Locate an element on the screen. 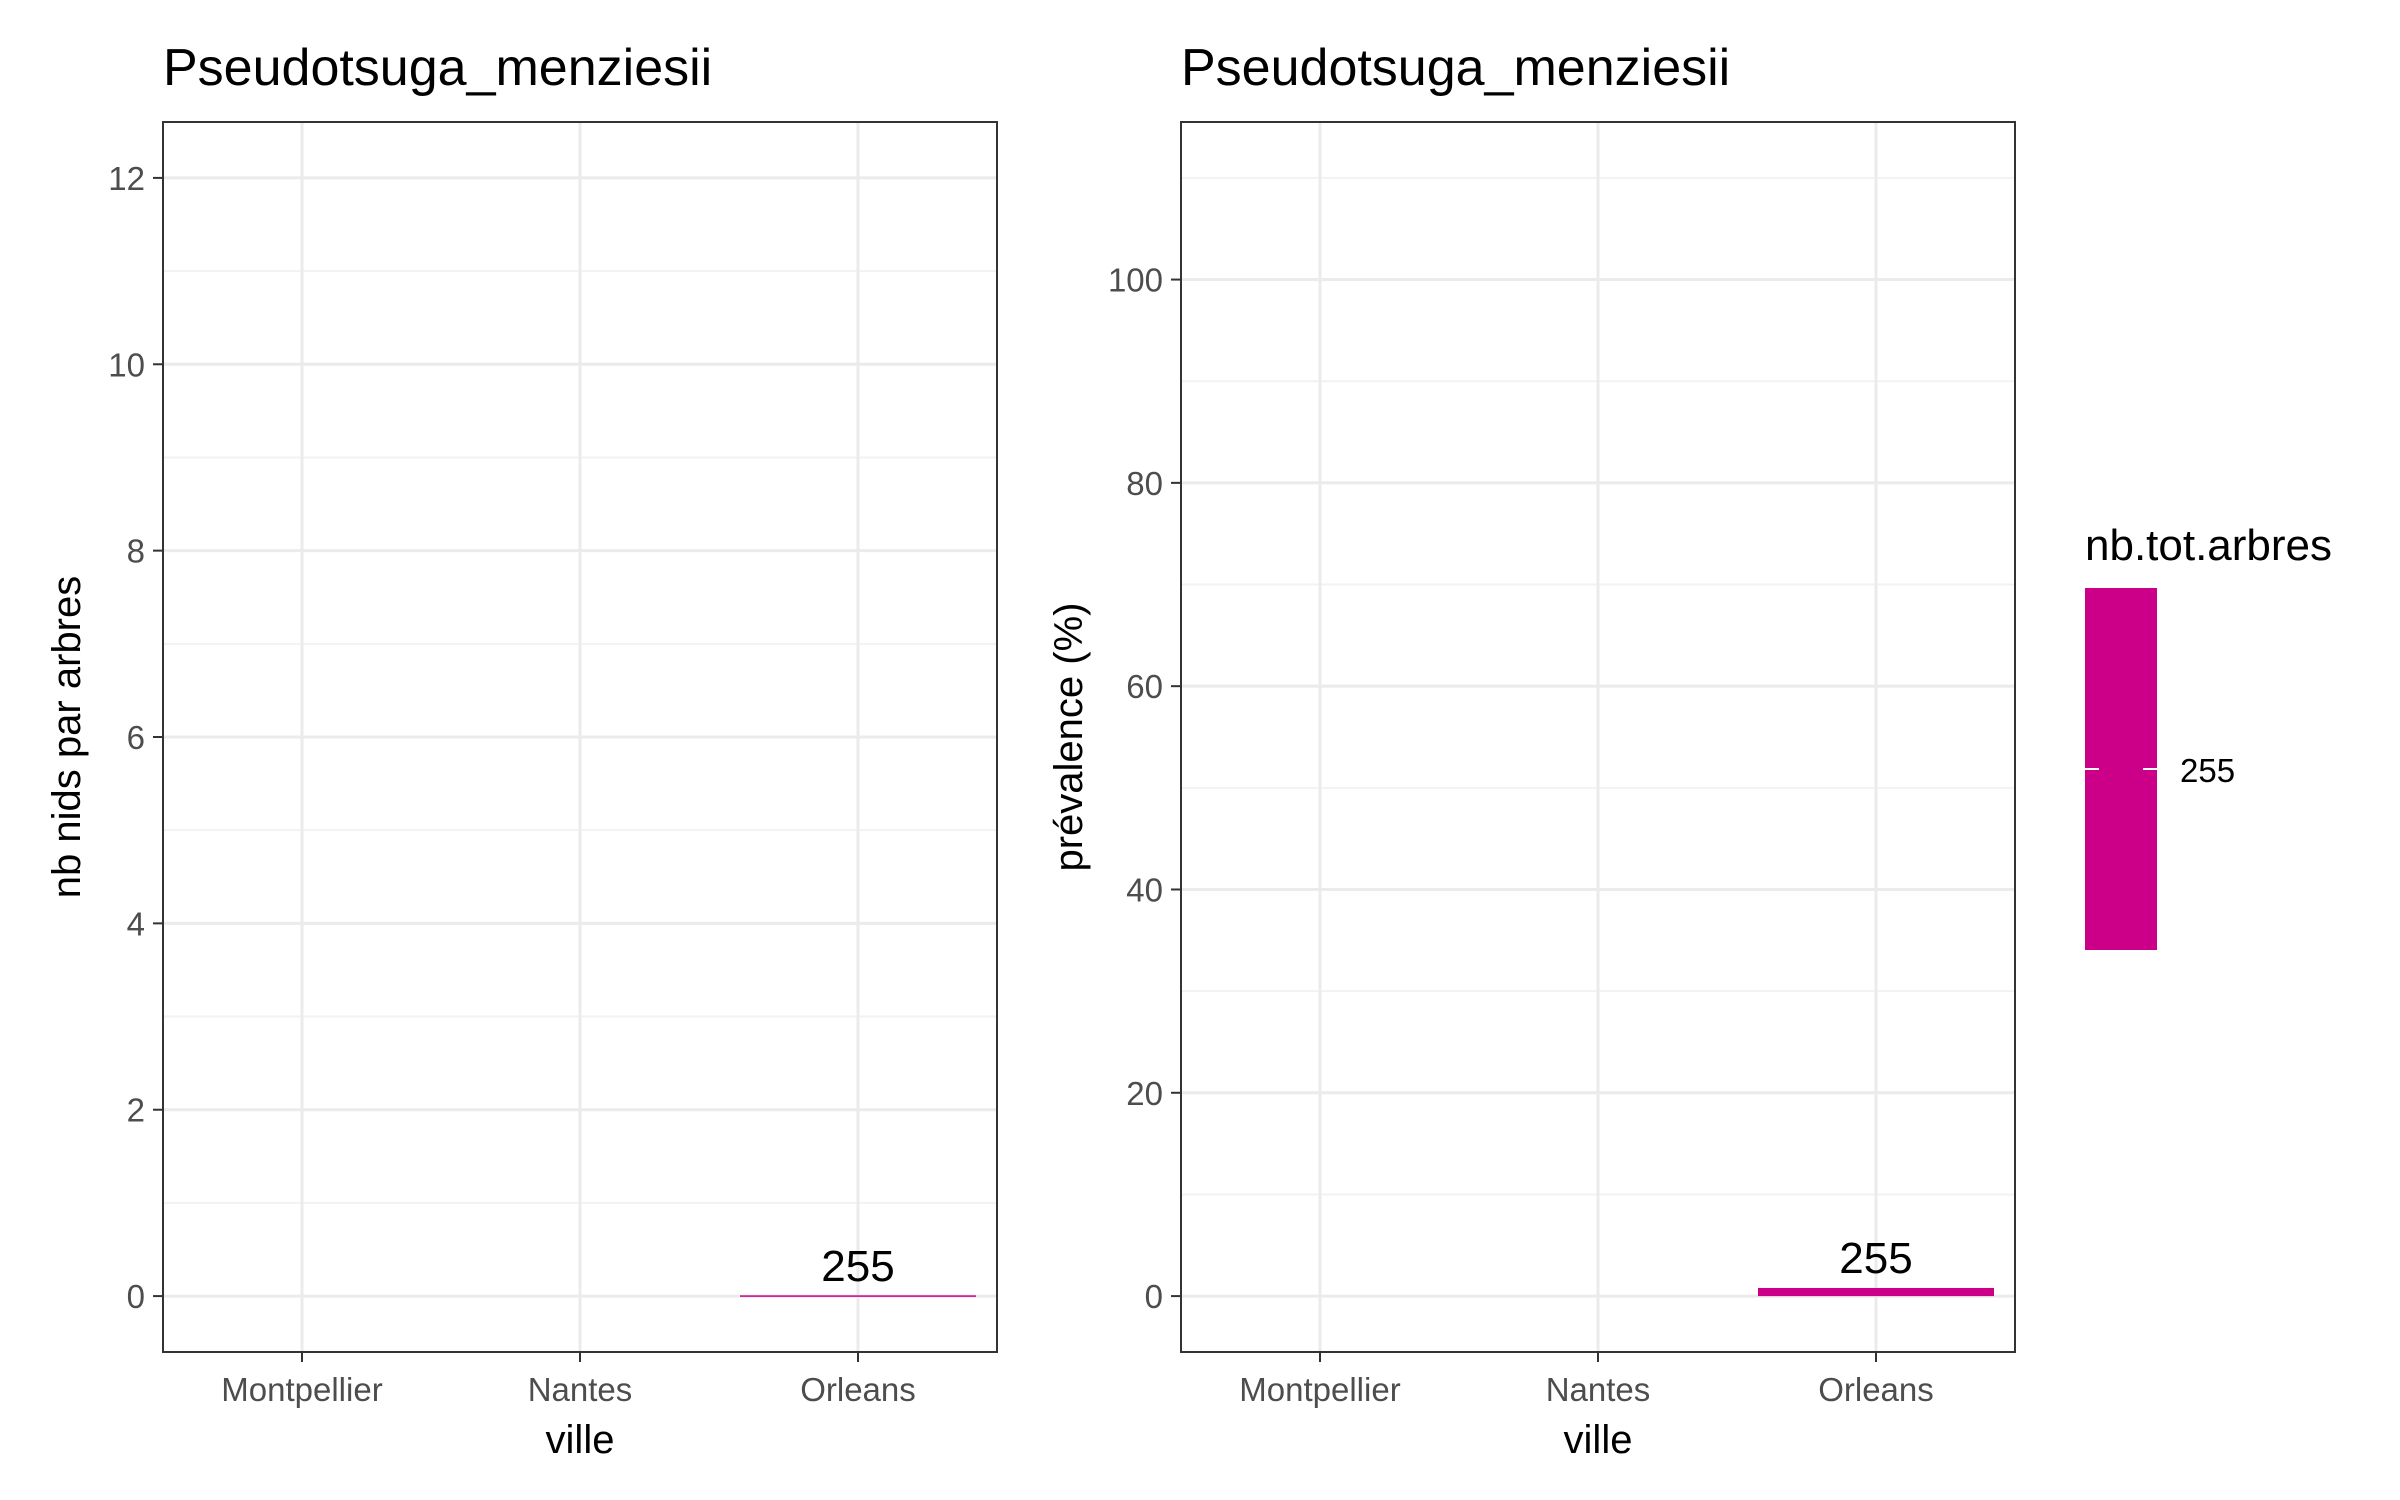 This screenshot has width=2400, height=1500. legend: nb.tot.arbres 255 is located at coordinates (2208, 735).